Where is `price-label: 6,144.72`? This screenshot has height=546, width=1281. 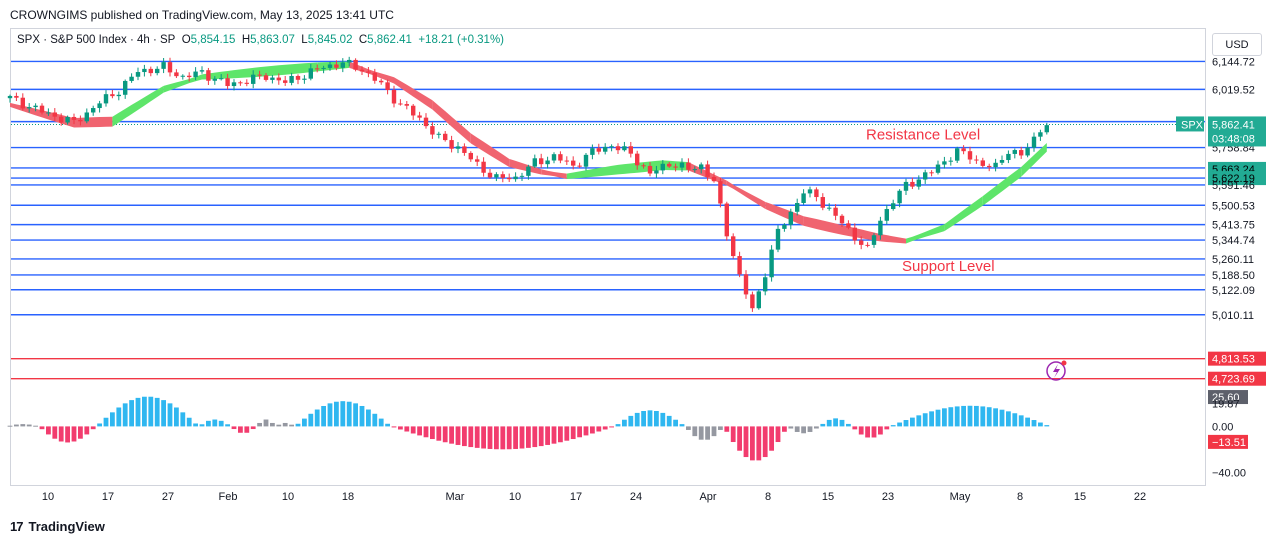 price-label: 6,144.72 is located at coordinates (1233, 62).